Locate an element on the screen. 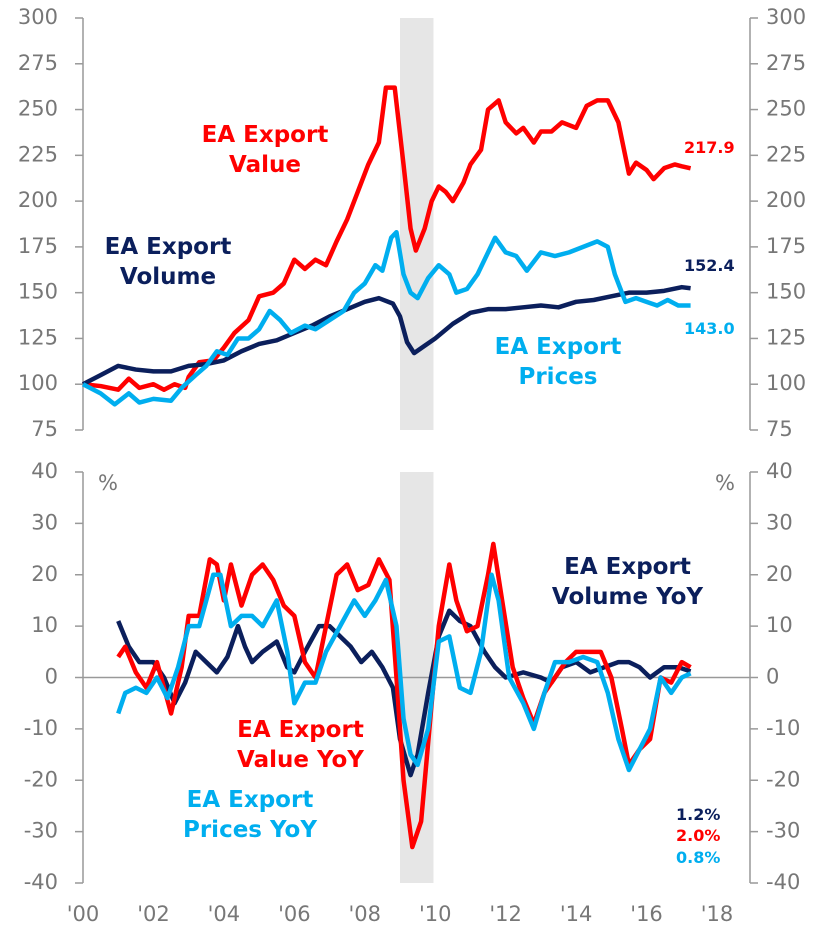 This screenshot has height=929, width=823. y-tick-label: 10 is located at coordinates (44, 625).